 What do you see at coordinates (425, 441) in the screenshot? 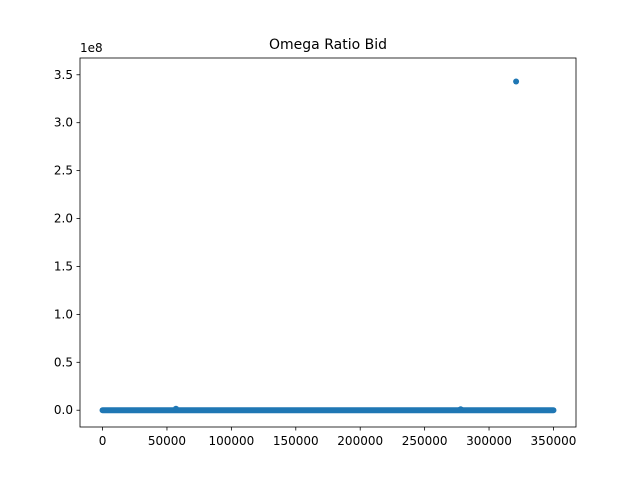
I see `x-tick-label: 250000` at bounding box center [425, 441].